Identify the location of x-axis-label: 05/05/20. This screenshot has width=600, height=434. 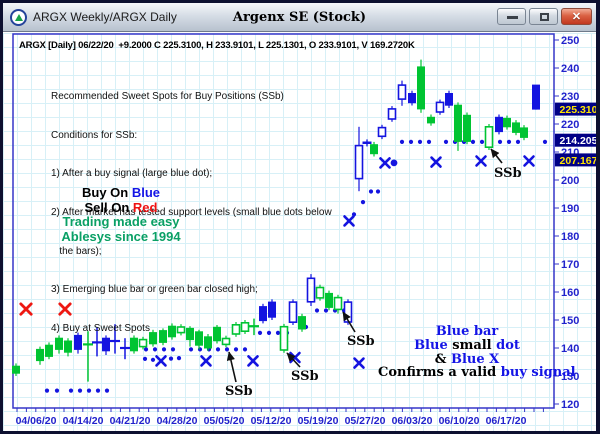
(224, 421).